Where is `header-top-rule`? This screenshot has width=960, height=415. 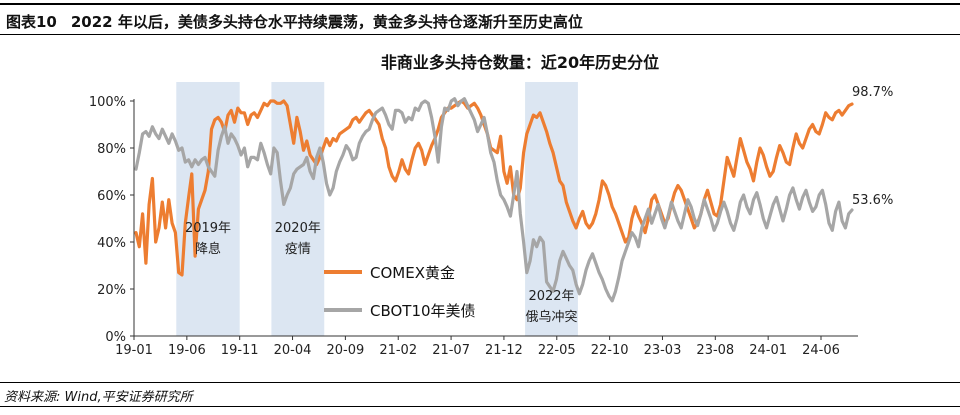
header-top-rule is located at coordinates (480, 4).